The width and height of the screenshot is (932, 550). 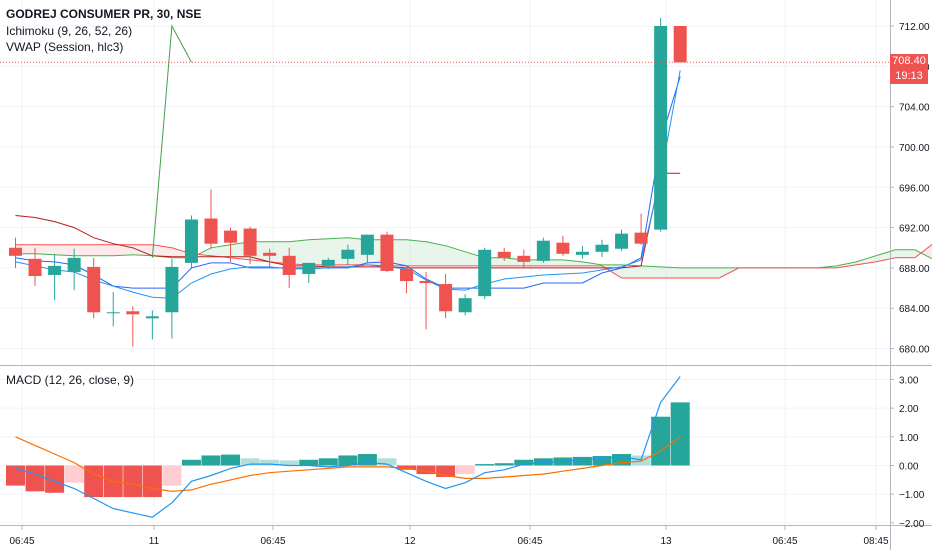 I want to click on price-tick-label: 688.00, so click(x=914, y=269).